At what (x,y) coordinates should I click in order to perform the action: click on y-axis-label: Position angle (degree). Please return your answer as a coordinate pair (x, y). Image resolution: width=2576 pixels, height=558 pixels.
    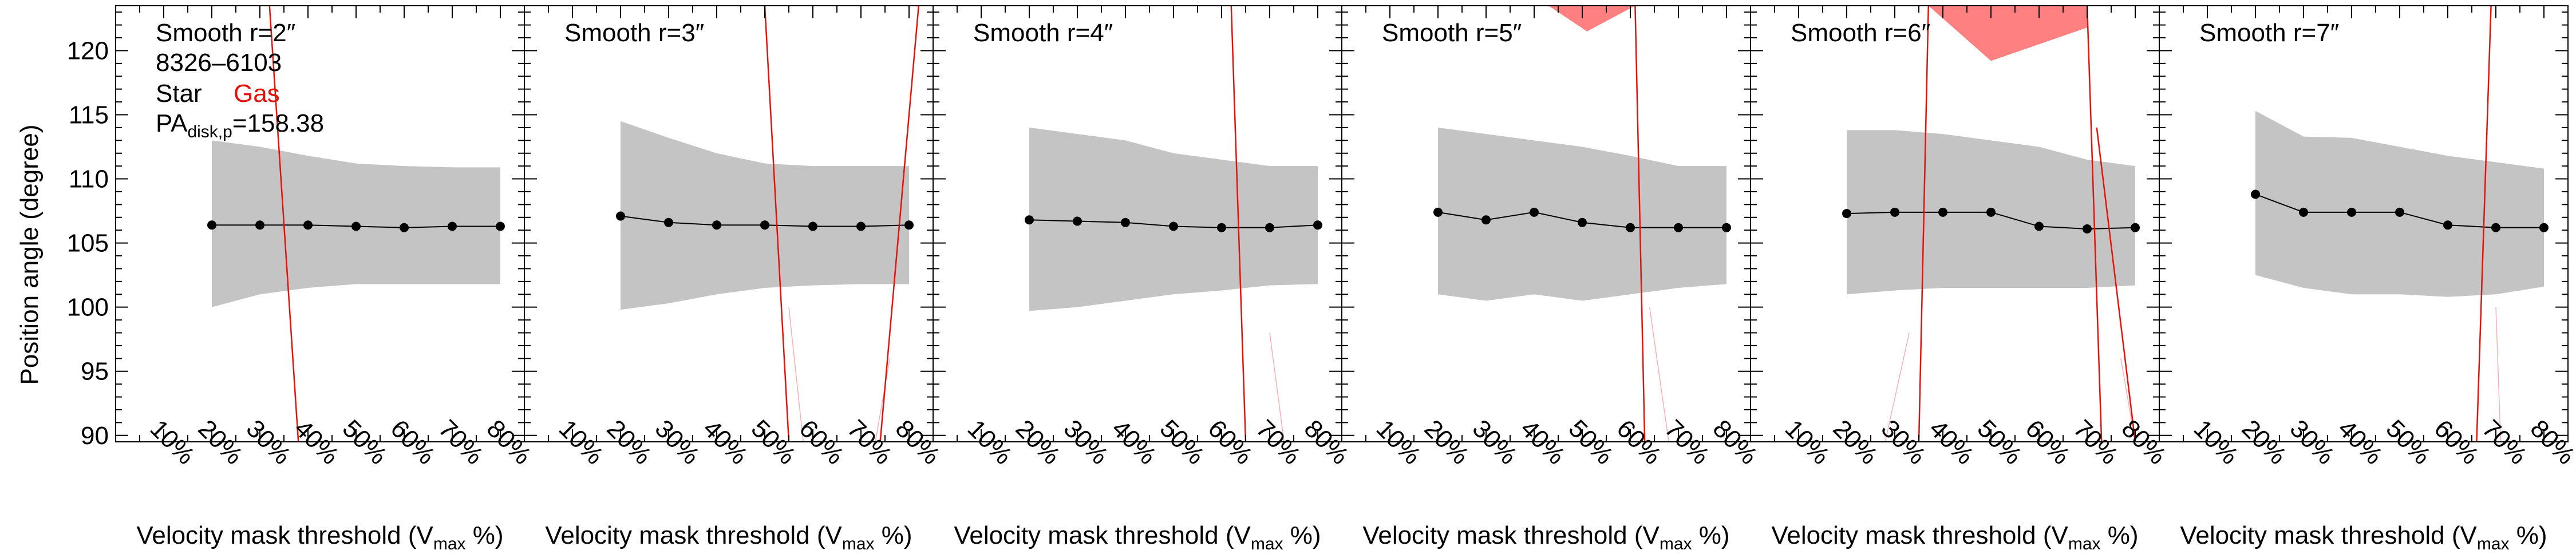
    Looking at the image, I should click on (29, 255).